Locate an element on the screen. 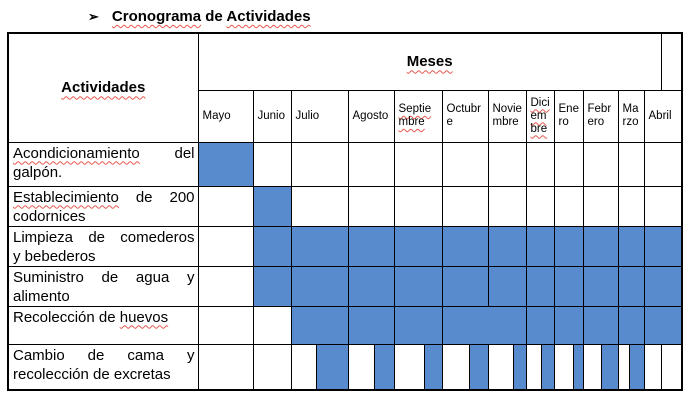  activity-cell: Cambio de cama y recolección de excretas is located at coordinates (103, 367).